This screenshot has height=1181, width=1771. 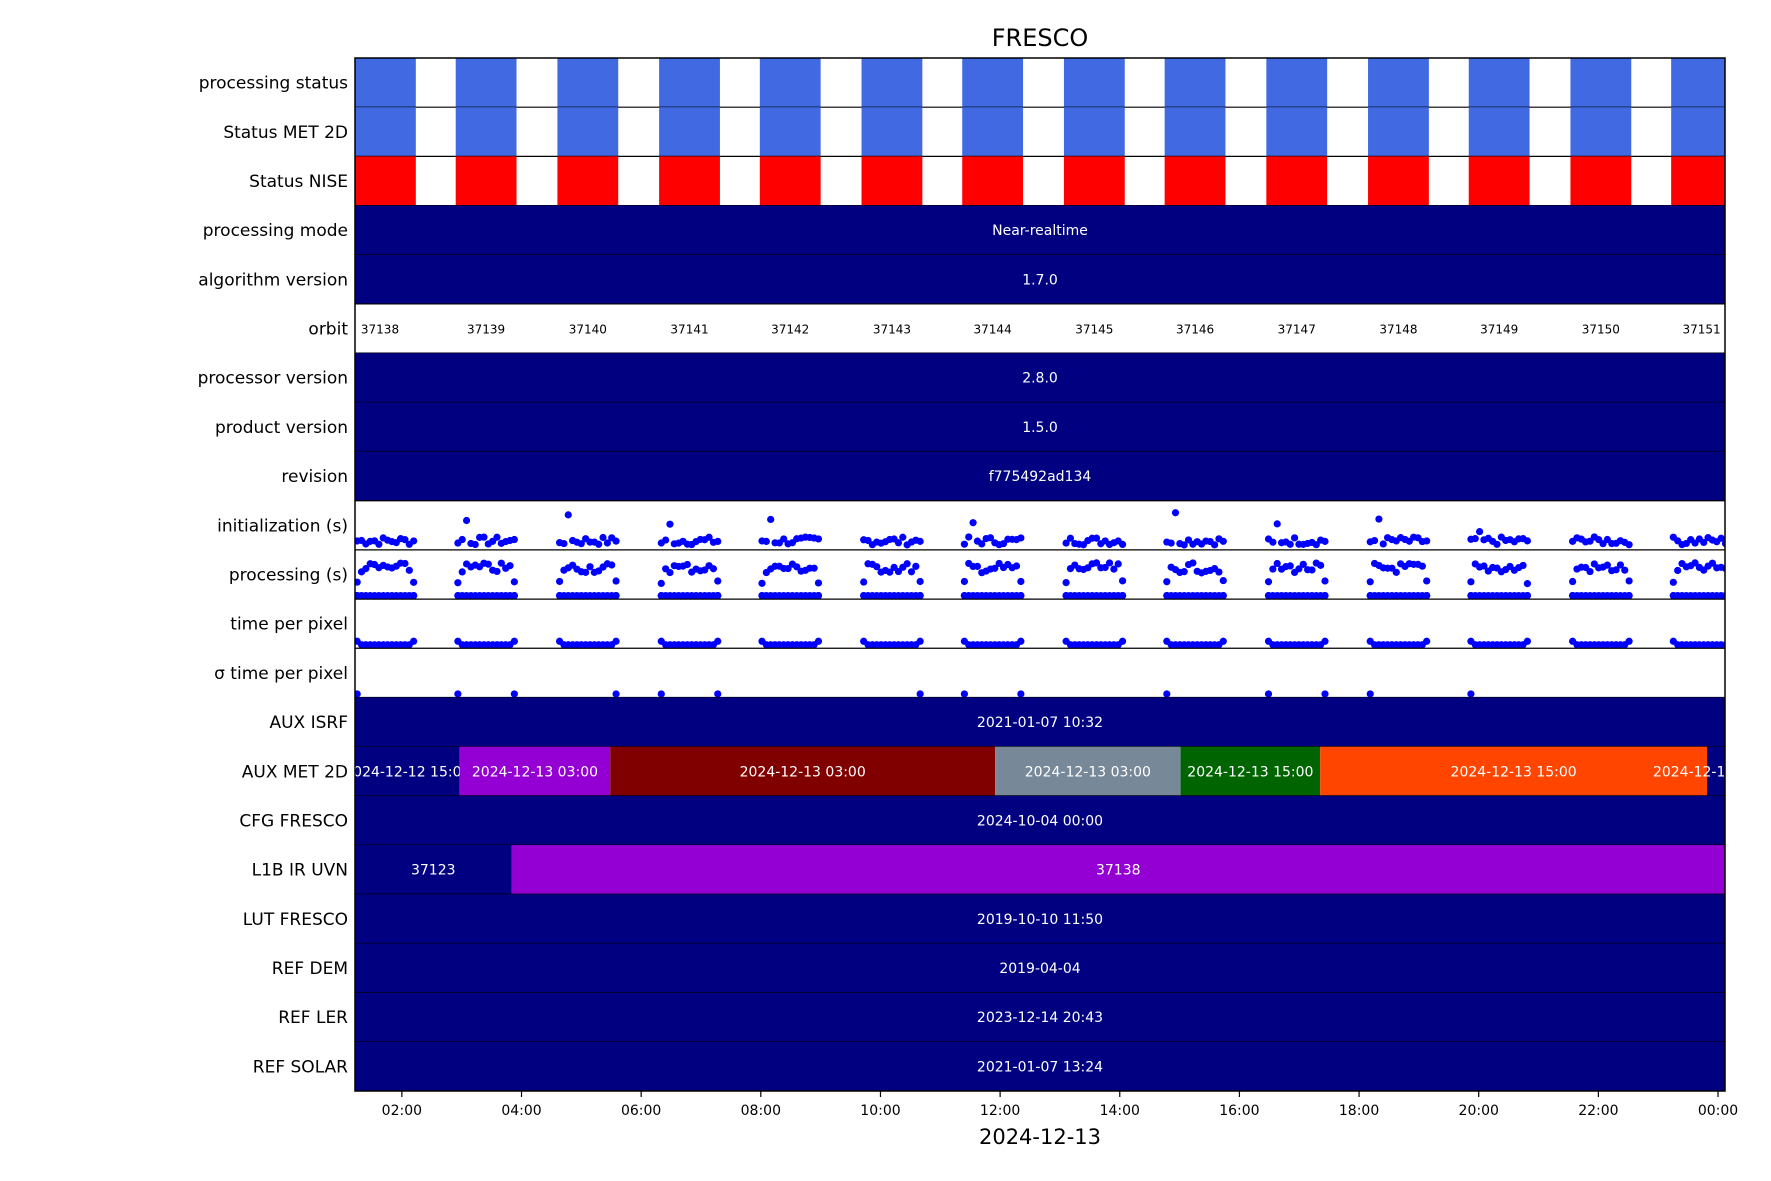 What do you see at coordinates (407, 772) in the screenshot?
I see `segment-label: 2024-12-12 15:00` at bounding box center [407, 772].